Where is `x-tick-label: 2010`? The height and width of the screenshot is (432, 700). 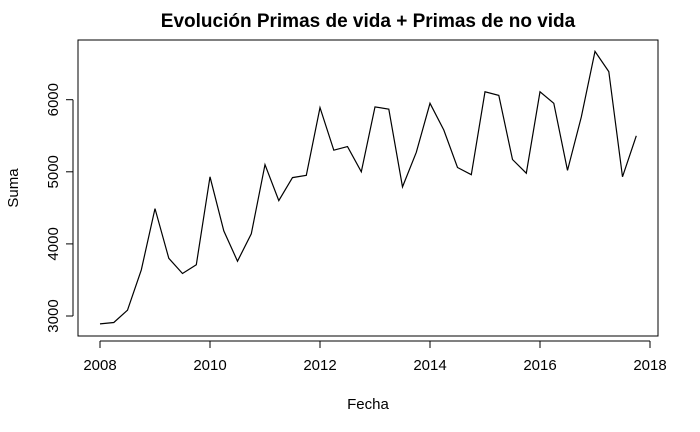 x-tick-label: 2010 is located at coordinates (209, 365).